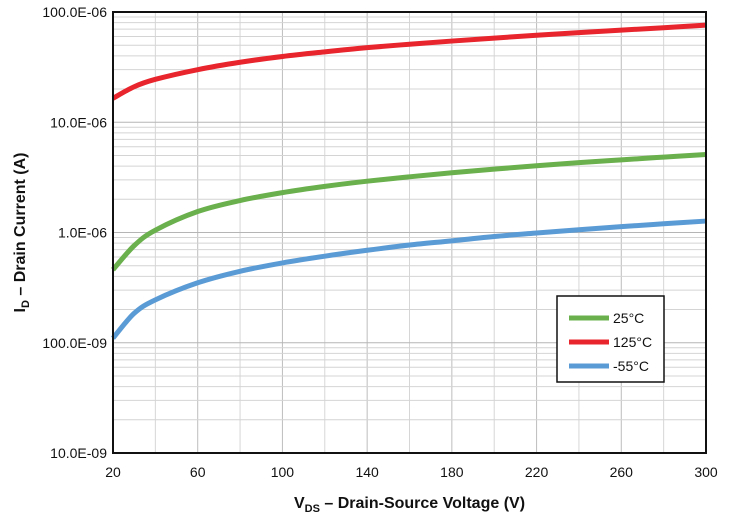  Describe the element at coordinates (409, 505) in the screenshot. I see `x-axis-title: VDS – Drain-Source Voltage (V)` at that location.